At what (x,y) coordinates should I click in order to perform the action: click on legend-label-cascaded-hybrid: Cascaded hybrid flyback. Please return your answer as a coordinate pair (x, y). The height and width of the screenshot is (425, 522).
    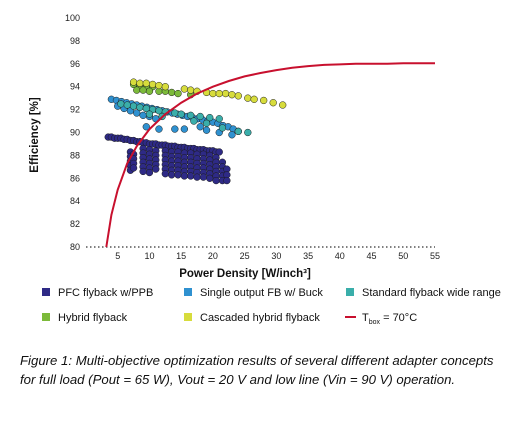
    Looking at the image, I should click on (260, 318).